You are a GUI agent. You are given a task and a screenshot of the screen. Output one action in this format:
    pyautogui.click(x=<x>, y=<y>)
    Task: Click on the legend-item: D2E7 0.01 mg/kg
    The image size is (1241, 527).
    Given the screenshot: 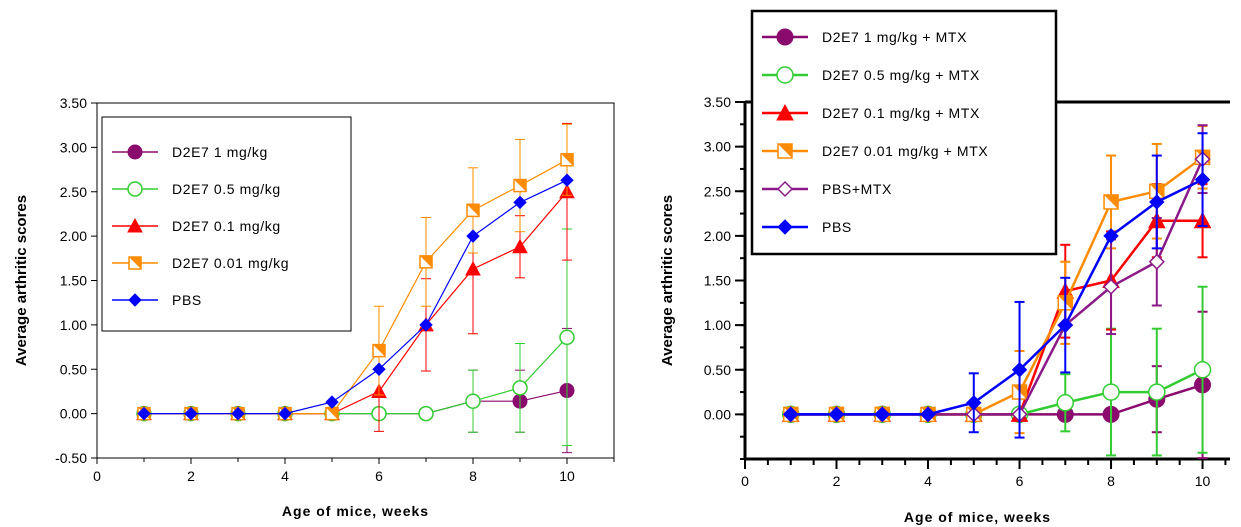 What is the action you would take?
    pyautogui.click(x=200, y=263)
    